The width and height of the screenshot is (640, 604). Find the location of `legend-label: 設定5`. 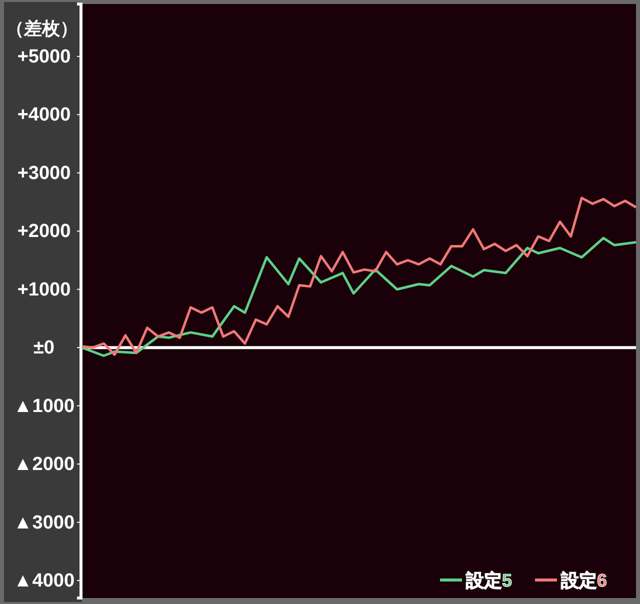

legend-label: 設定5 is located at coordinates (488, 580).